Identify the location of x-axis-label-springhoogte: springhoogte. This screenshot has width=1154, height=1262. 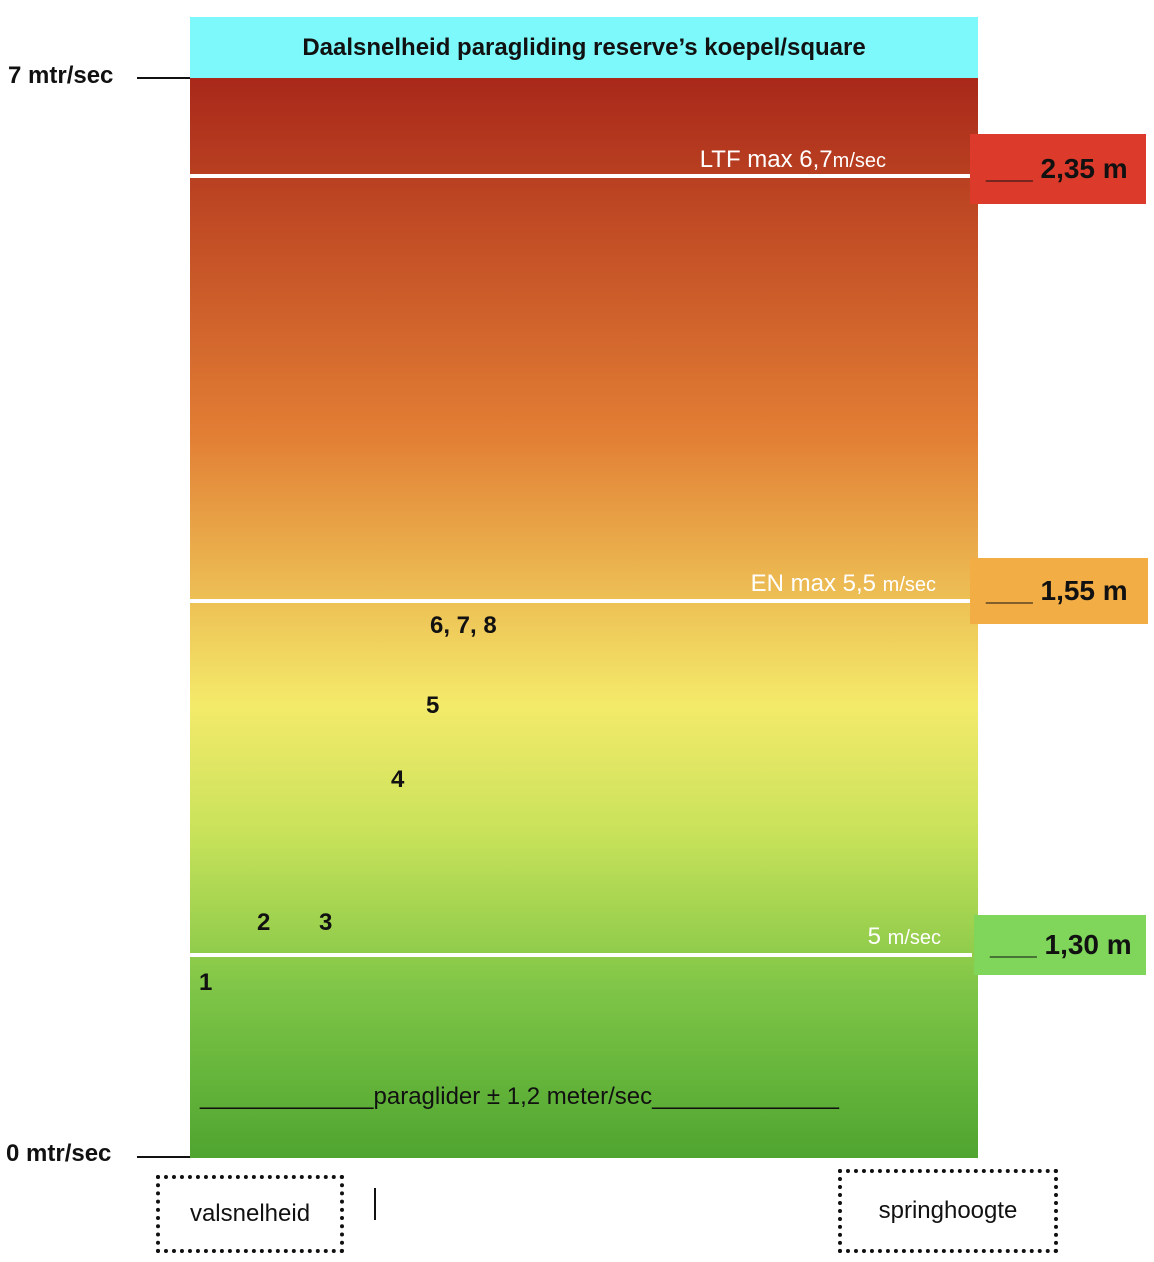
(948, 1211).